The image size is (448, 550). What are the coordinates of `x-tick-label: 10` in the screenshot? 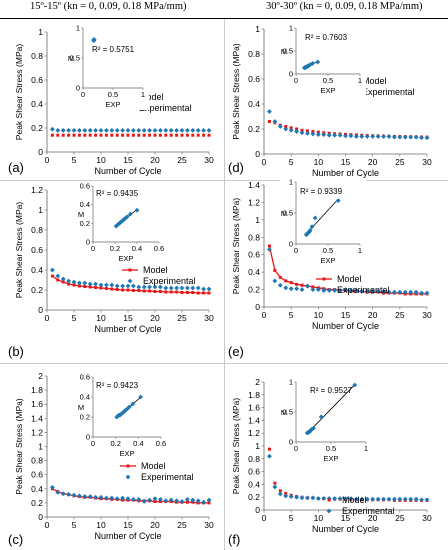 It's located at (101, 160).